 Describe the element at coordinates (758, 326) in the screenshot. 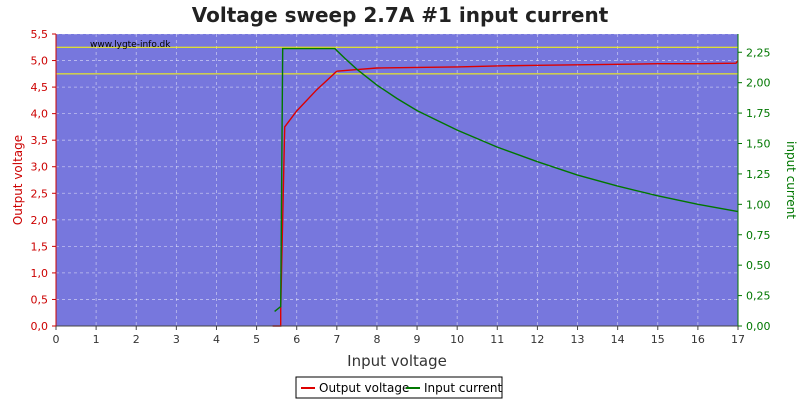

I see `right-tick-label: 0,00` at that location.